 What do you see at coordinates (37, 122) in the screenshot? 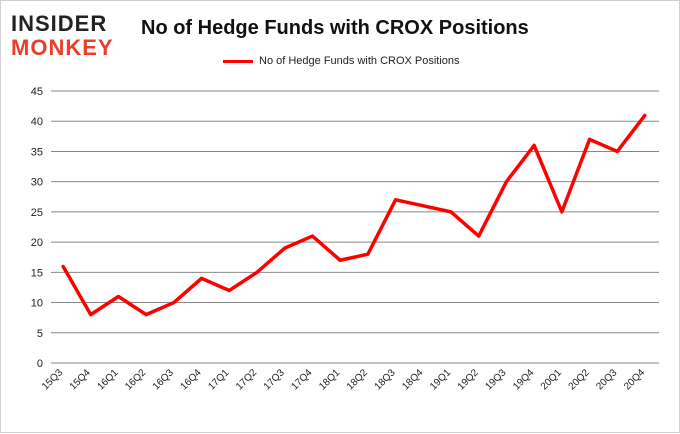
I see `y-tick-label: 40` at bounding box center [37, 122].